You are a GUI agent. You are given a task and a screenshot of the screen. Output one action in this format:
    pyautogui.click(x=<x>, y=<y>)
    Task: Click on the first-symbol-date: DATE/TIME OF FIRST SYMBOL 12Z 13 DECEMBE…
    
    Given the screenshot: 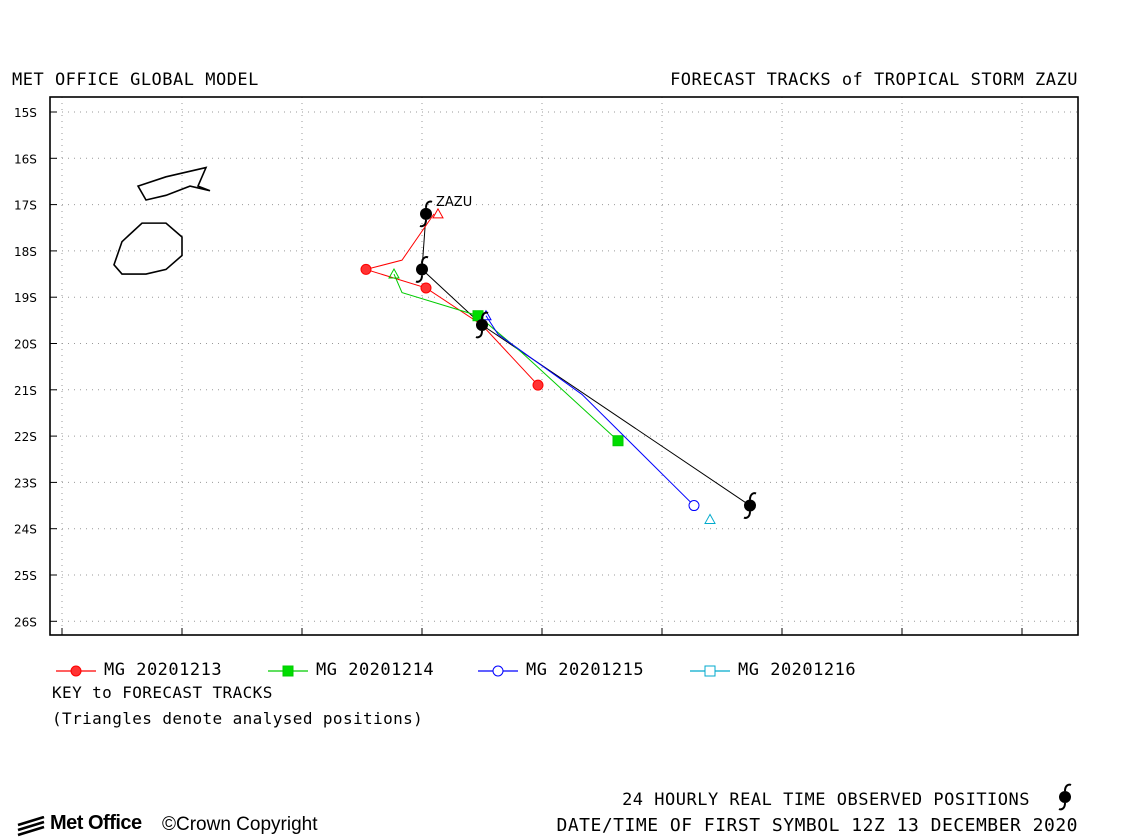 What is the action you would take?
    pyautogui.click(x=817, y=825)
    